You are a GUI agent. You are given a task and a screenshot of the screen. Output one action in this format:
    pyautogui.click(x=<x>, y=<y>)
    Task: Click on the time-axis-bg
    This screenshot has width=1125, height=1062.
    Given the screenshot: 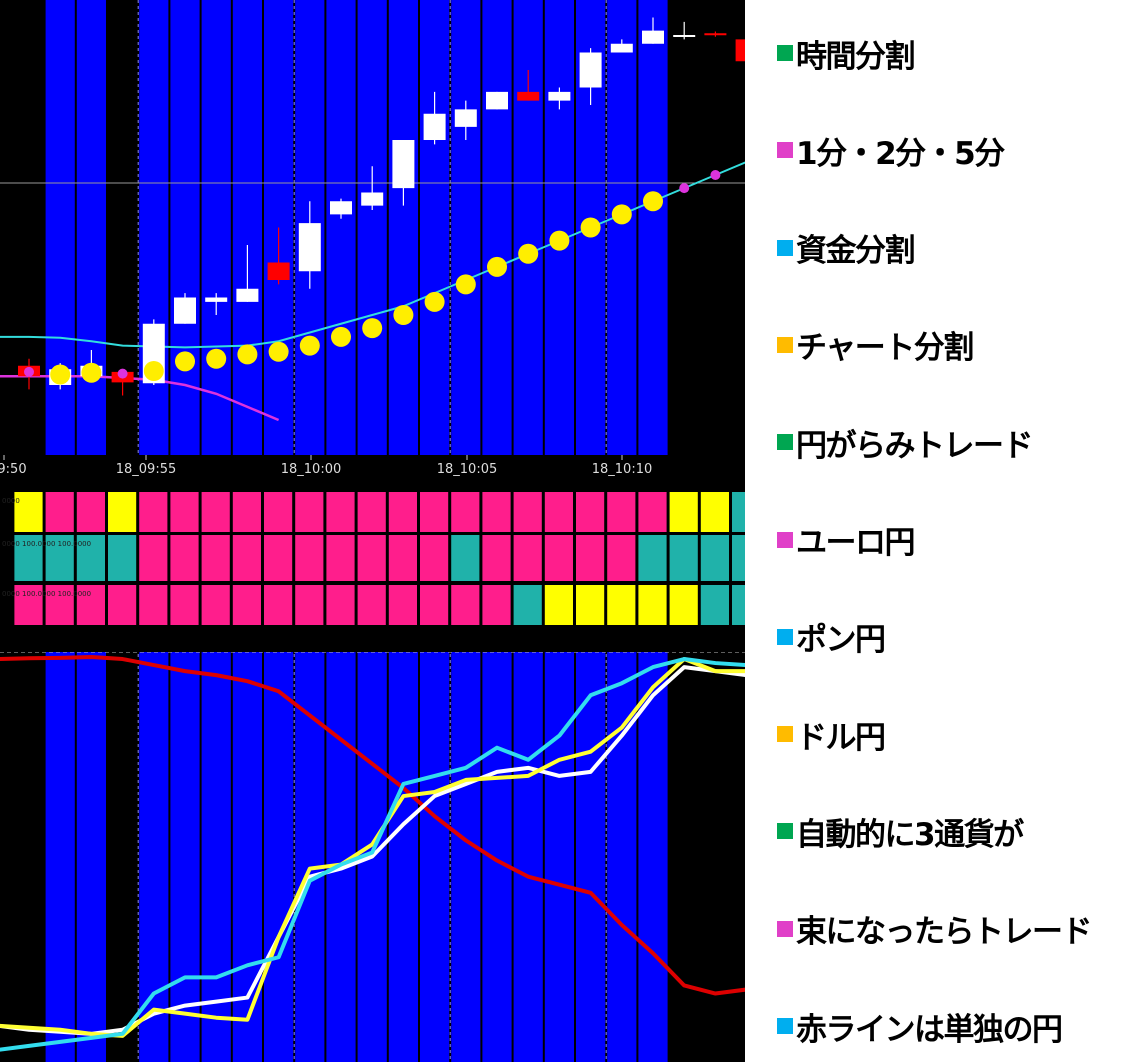 What is the action you would take?
    pyautogui.click(x=372, y=467)
    